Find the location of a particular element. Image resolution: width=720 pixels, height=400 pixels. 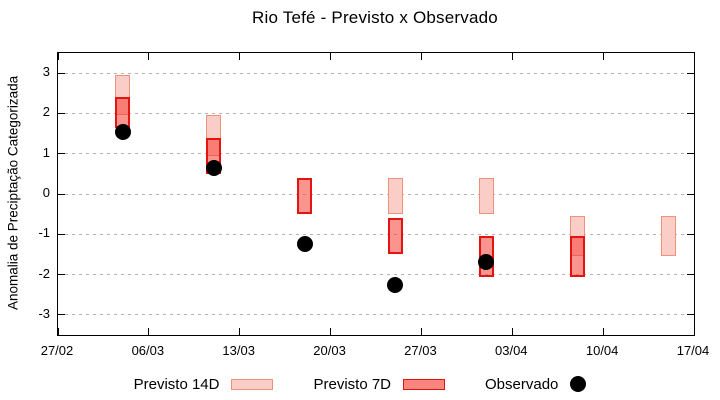

x-tick-label: 06/03 is located at coordinates (148, 350).